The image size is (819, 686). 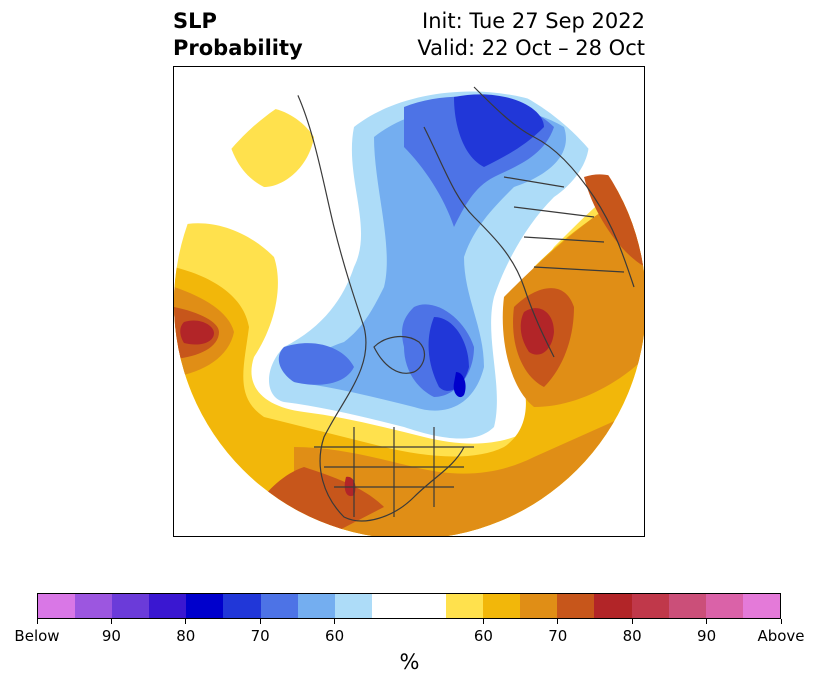 I want to click on below-70-region, so click(x=416, y=246).